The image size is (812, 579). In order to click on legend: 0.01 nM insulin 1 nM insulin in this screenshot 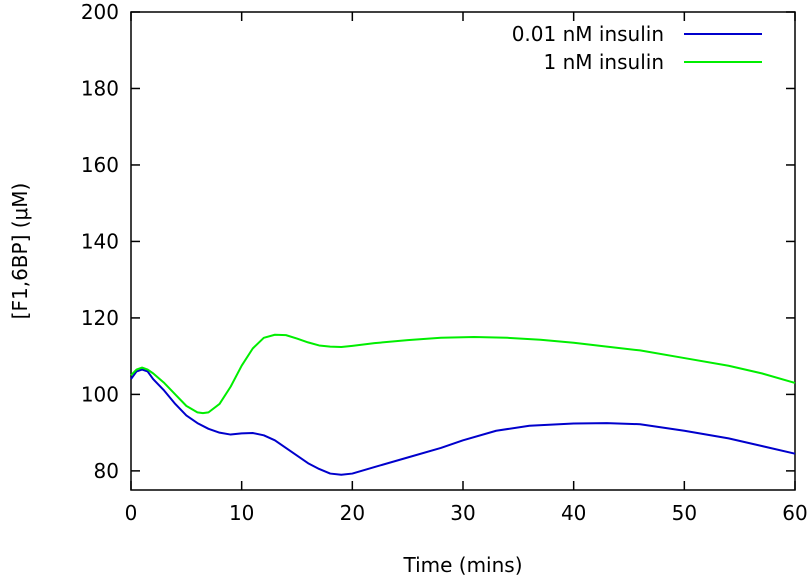, I will do `click(637, 48)`.